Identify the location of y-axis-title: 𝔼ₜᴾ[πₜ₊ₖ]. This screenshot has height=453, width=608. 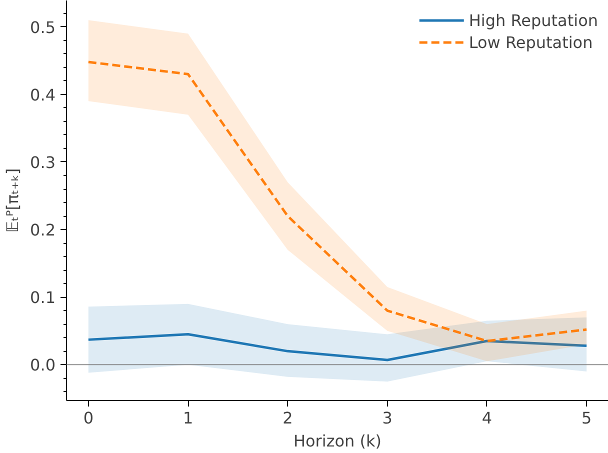
(12, 200).